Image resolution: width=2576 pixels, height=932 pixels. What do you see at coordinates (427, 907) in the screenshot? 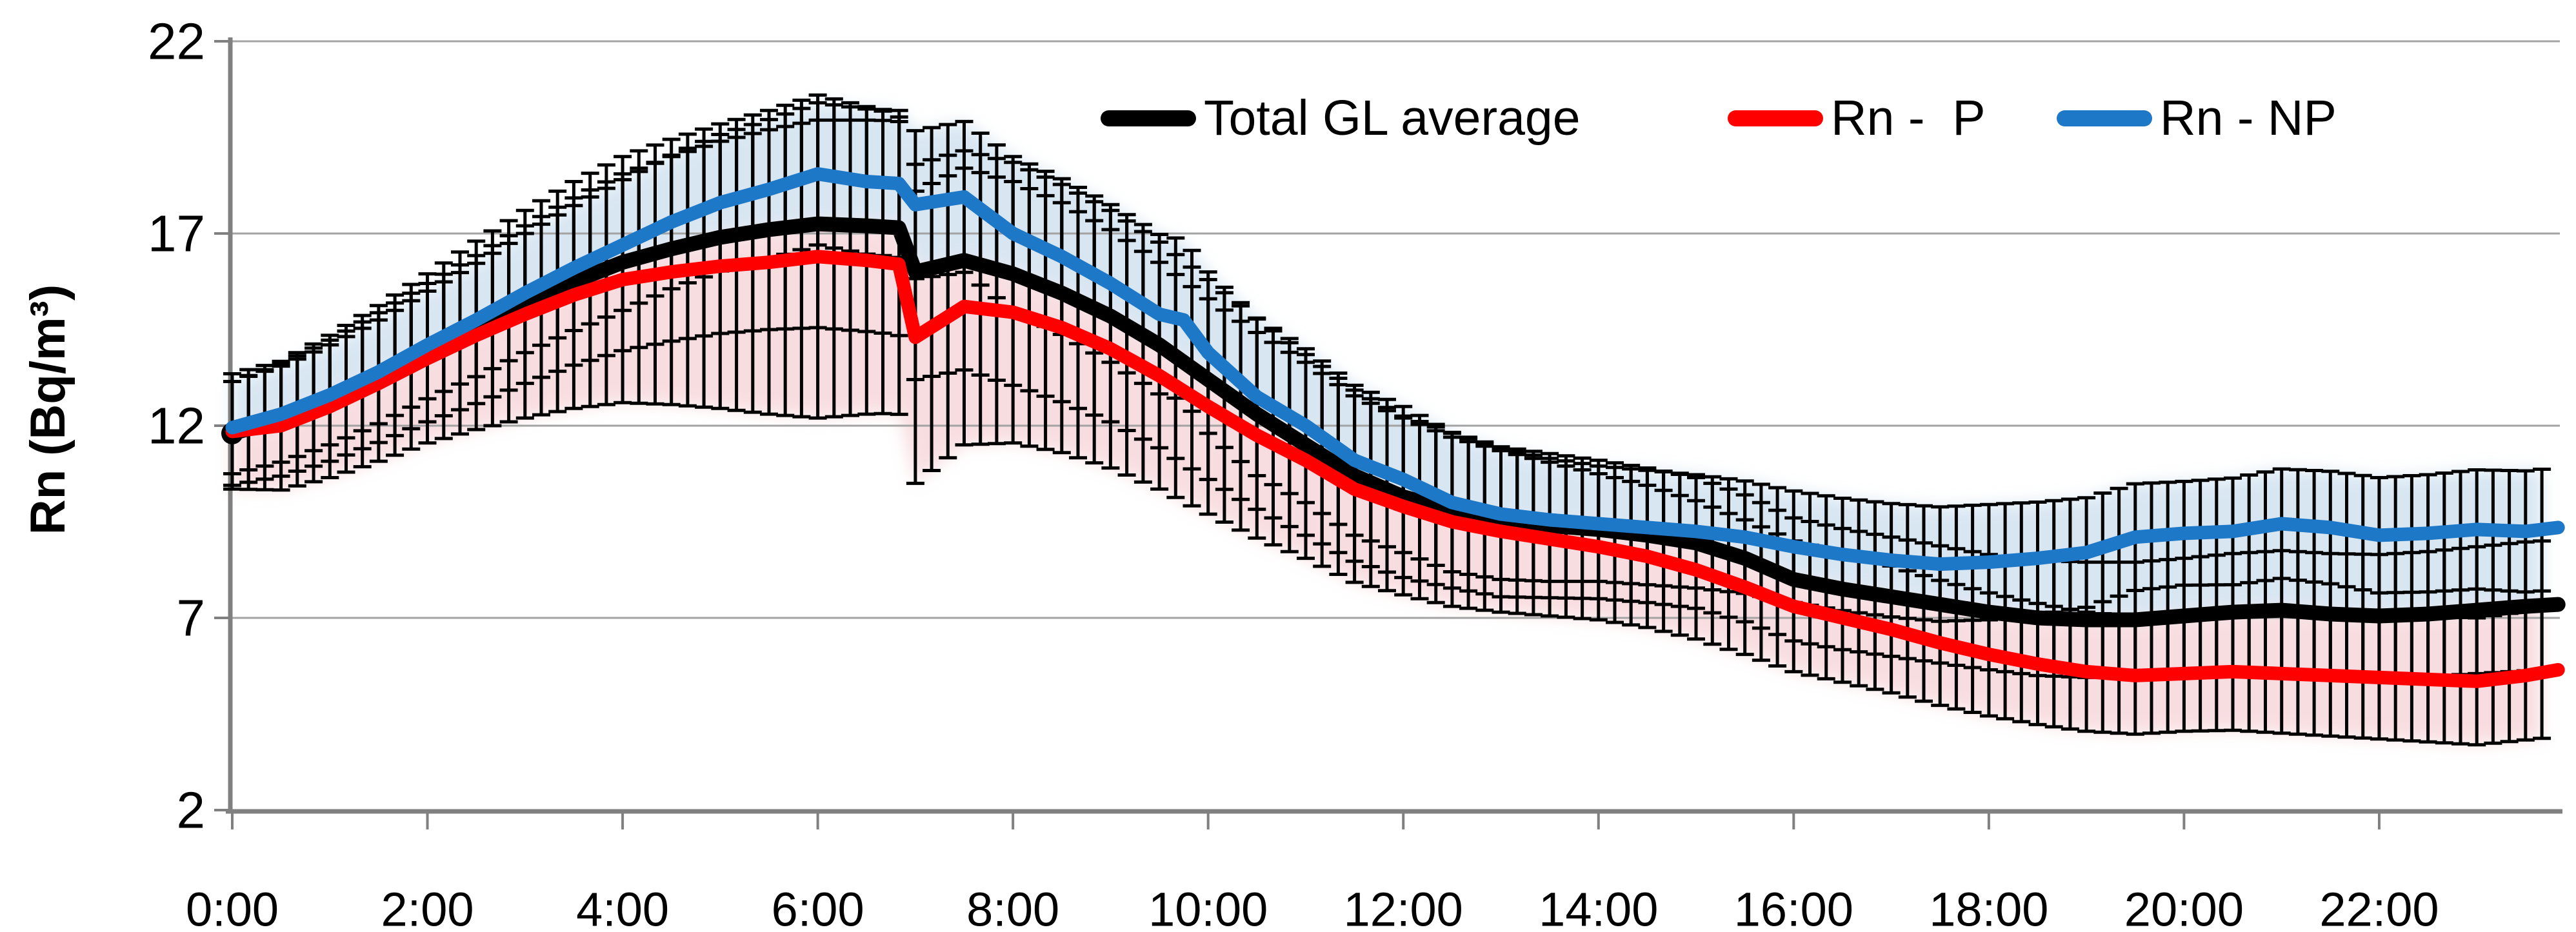
I see `x-tick-label: 2:00` at bounding box center [427, 907].